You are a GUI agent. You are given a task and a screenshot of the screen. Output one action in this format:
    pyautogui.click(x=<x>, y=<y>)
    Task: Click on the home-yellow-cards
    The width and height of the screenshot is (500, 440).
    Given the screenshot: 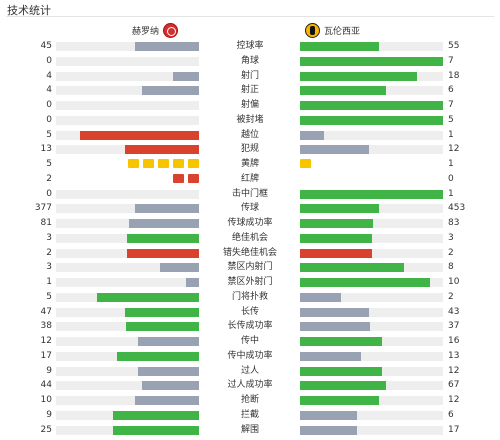 What is the action you would take?
    pyautogui.click(x=163, y=163)
    